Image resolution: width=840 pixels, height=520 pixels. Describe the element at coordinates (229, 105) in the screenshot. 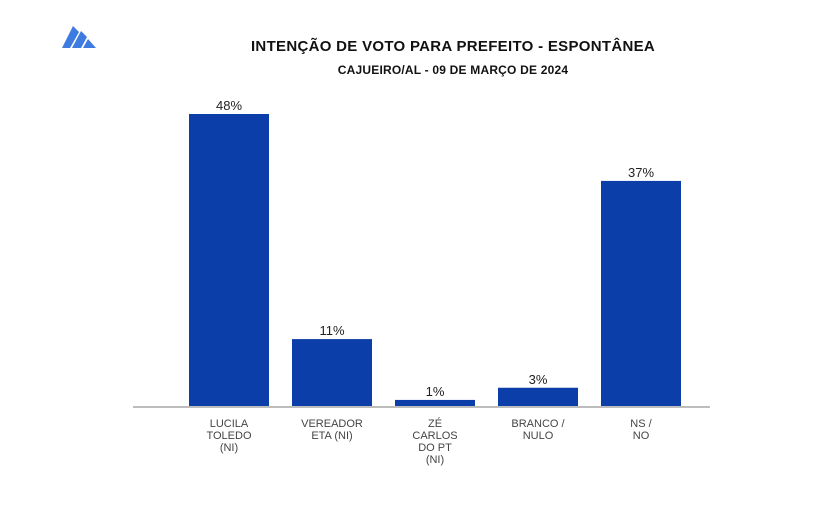

I see `bar-value-label-0: 48%` at that location.